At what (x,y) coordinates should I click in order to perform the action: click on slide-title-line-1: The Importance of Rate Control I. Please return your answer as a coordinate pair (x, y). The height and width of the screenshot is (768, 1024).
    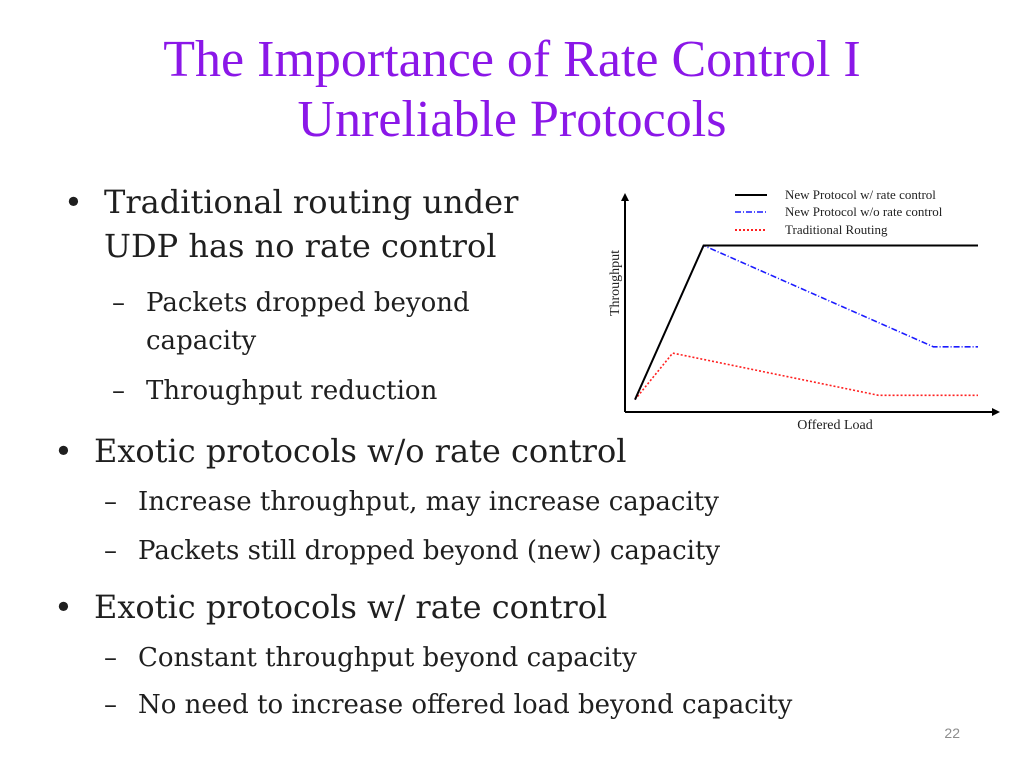
    Looking at the image, I should click on (512, 59).